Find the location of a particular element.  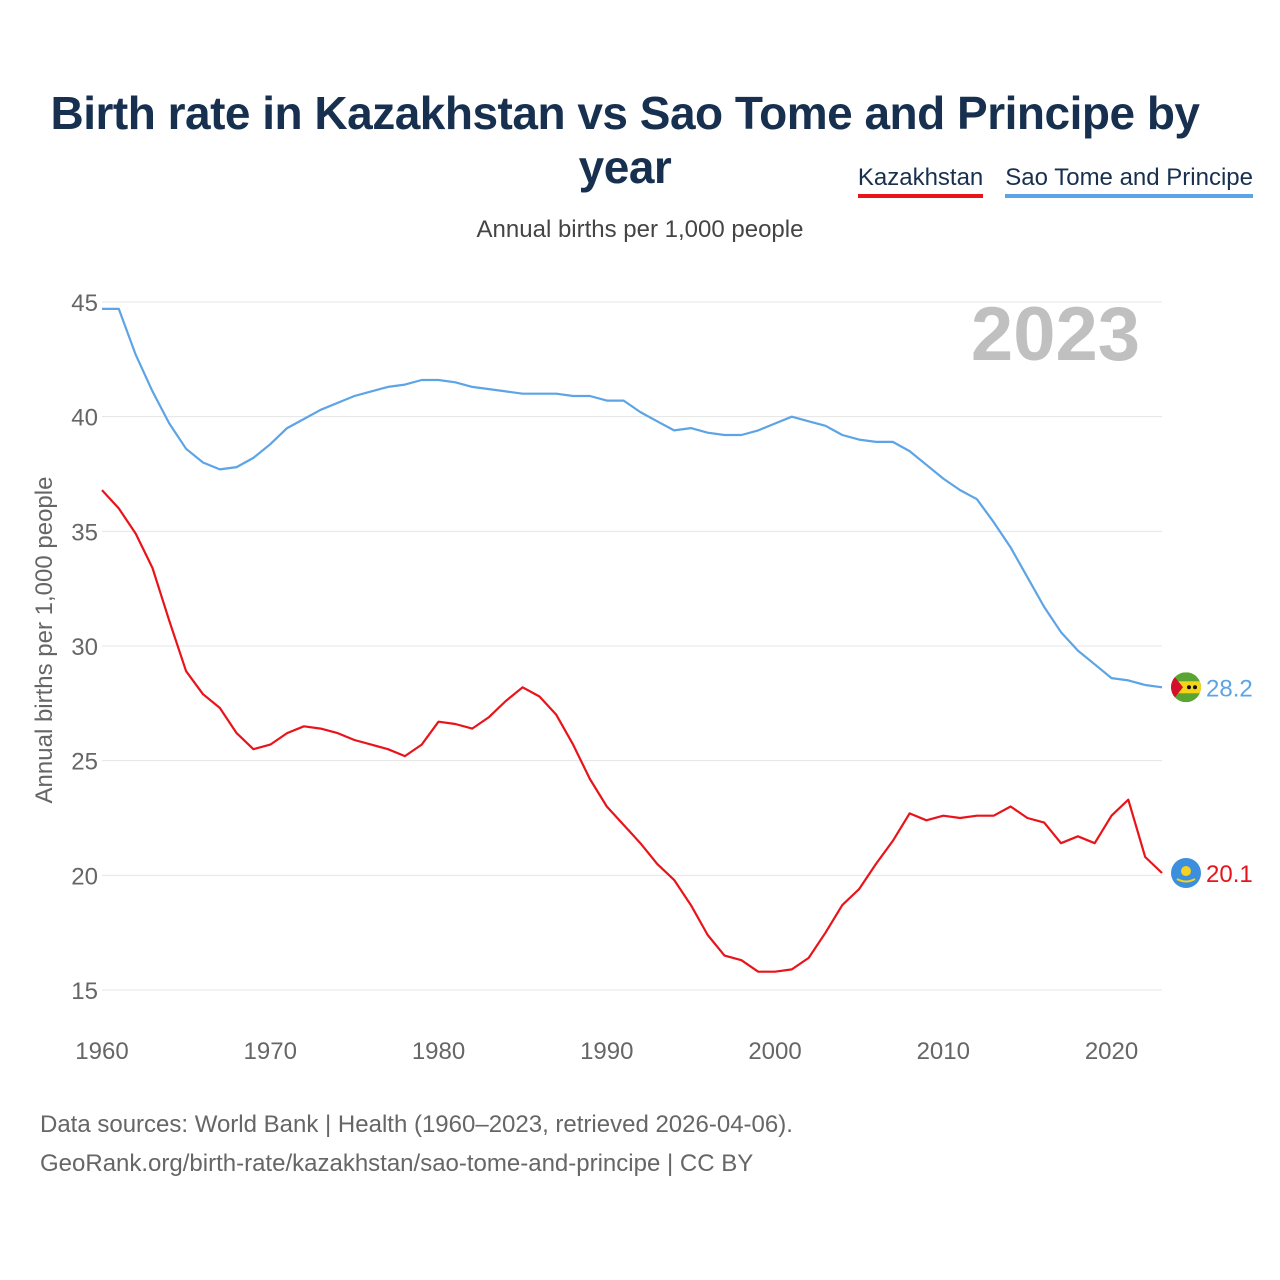

x-tick-2010: 2010 is located at coordinates (943, 1051).